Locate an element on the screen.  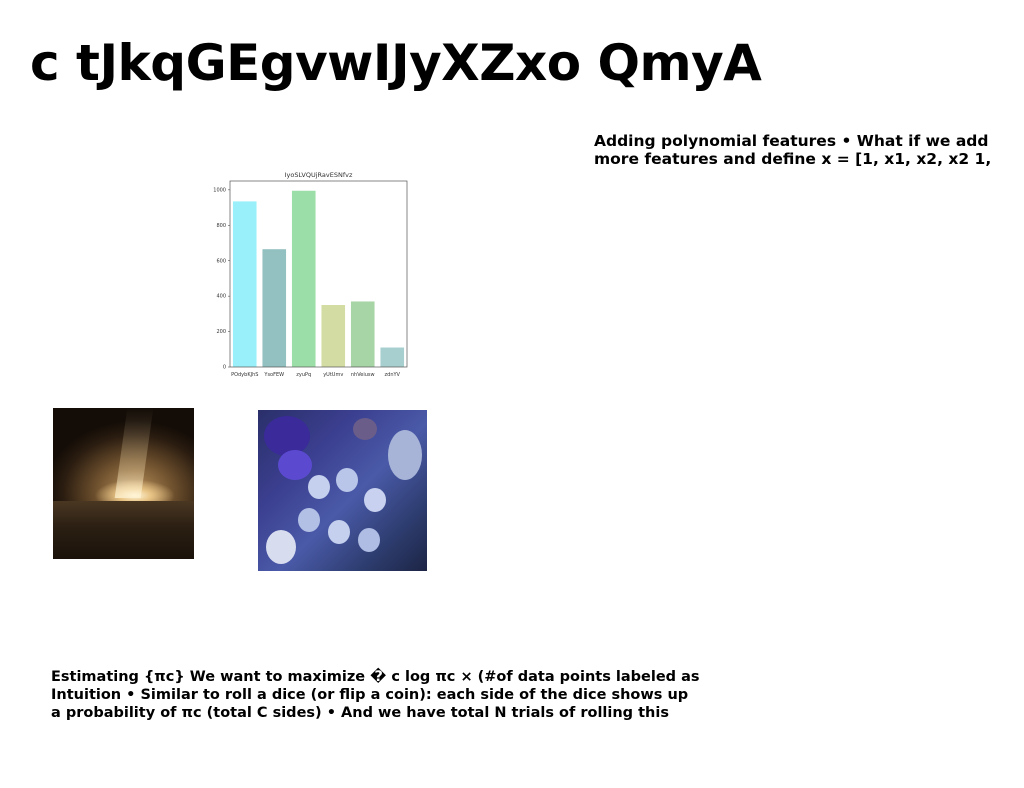
x-tick-label: POdybKJhS is located at coordinates (244, 375).